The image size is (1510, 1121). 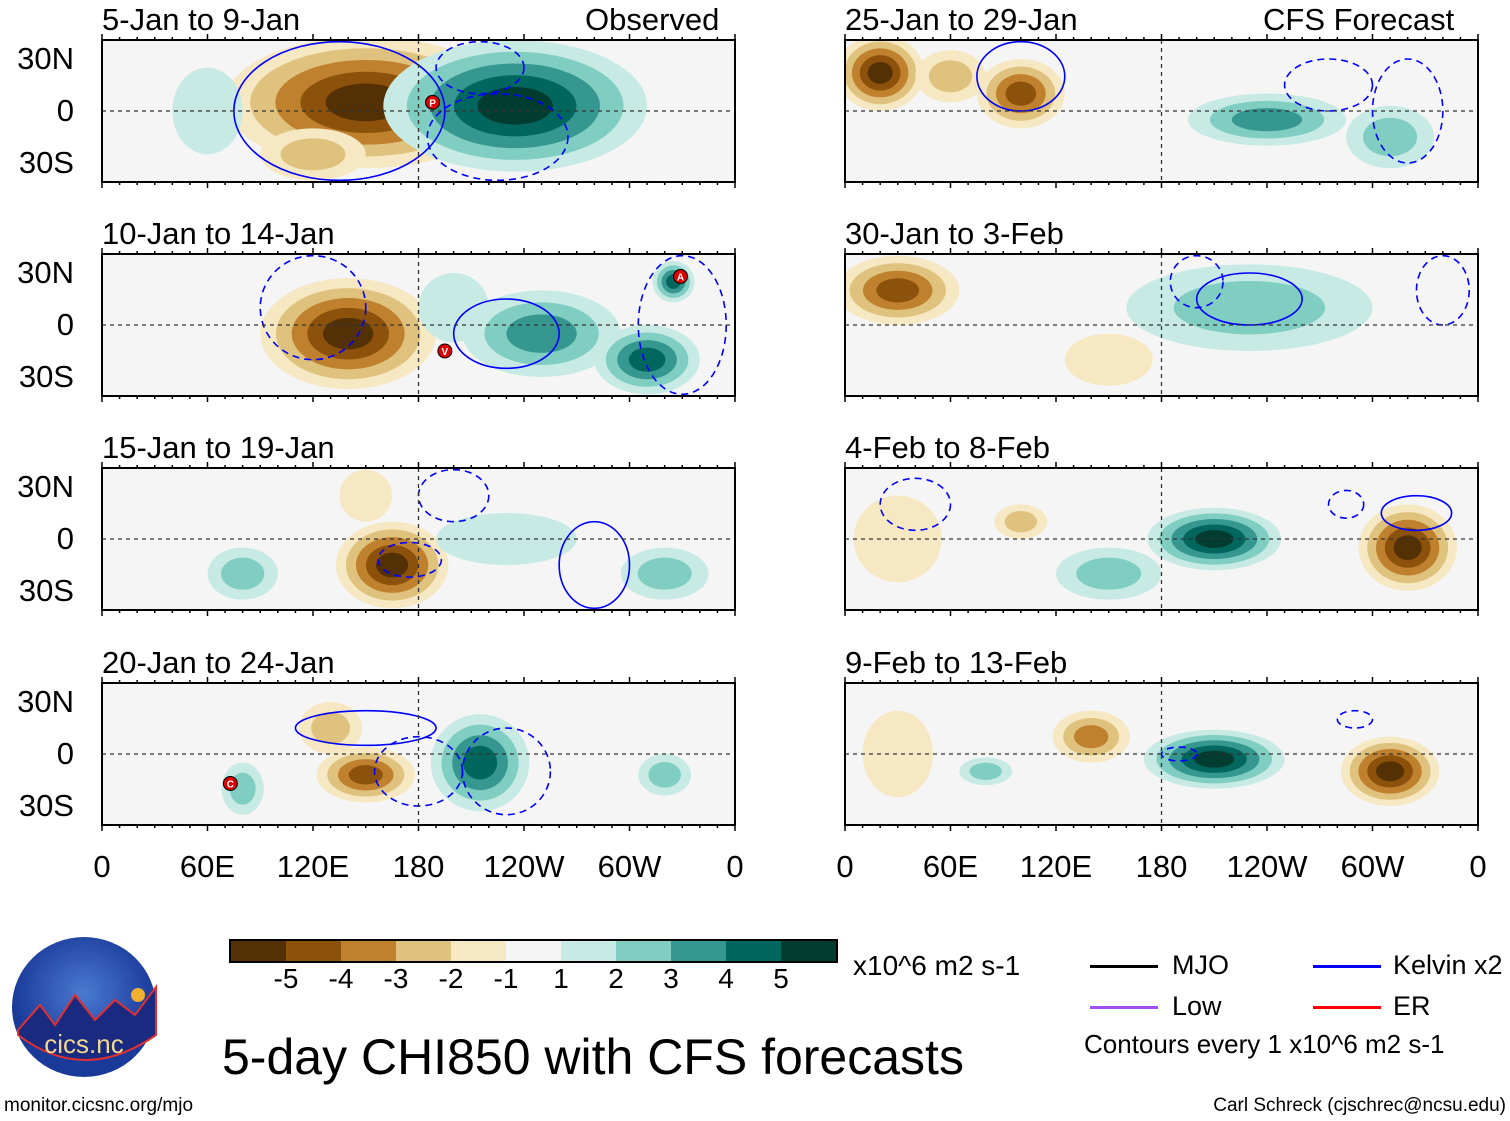 I want to click on colorbar-label: -2, so click(x=451, y=978).